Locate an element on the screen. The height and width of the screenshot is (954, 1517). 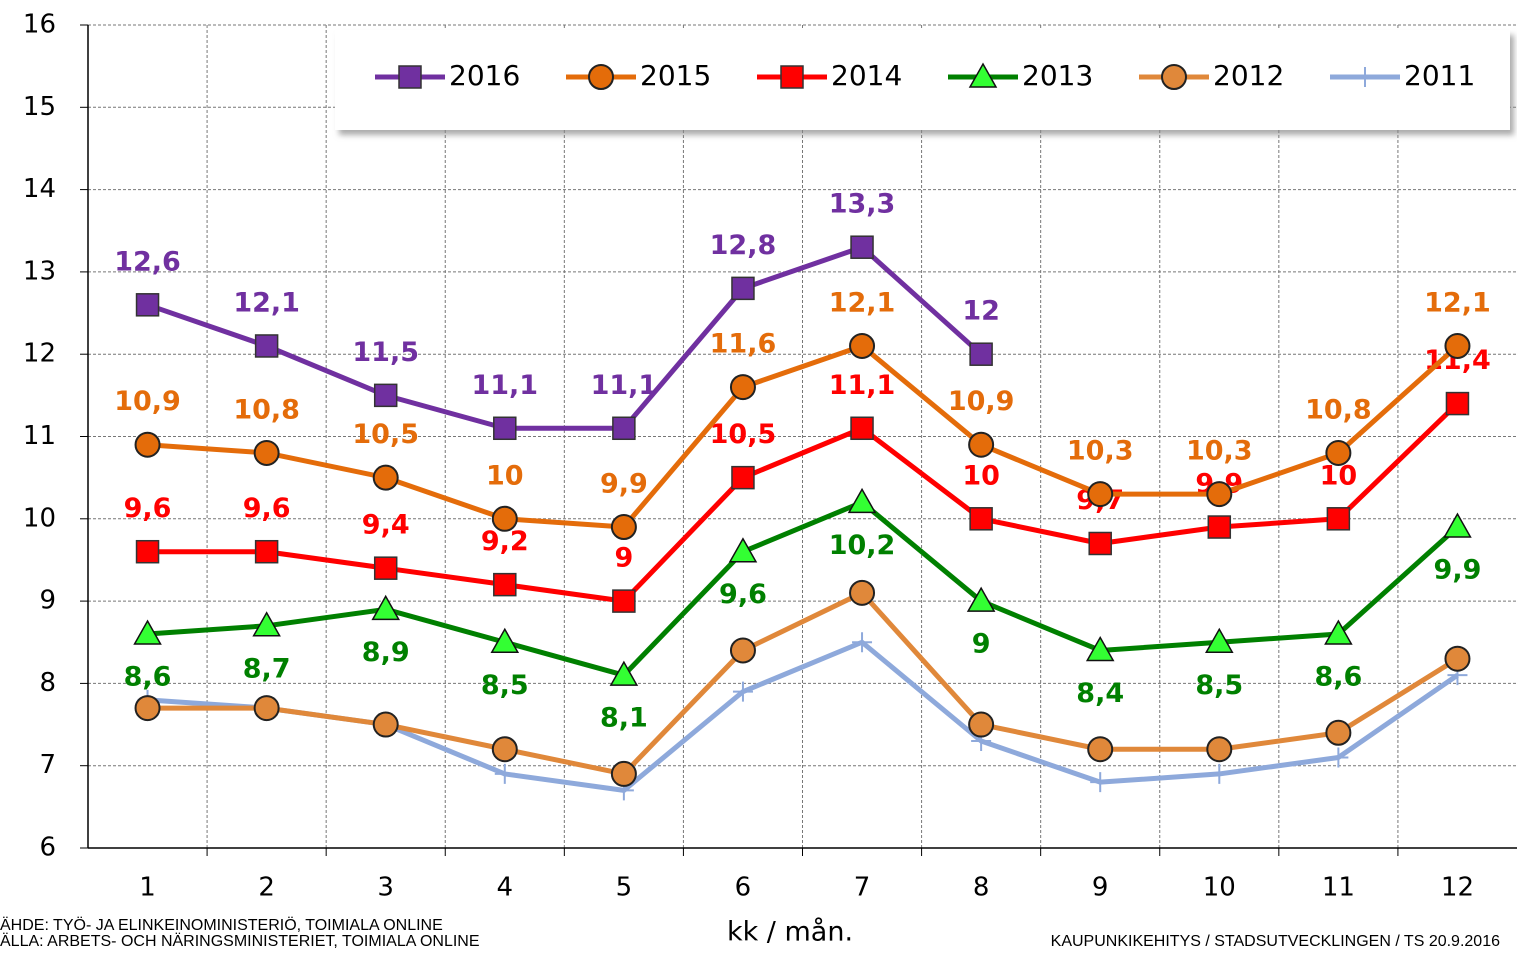
data-label: 12,8 is located at coordinates (743, 245).